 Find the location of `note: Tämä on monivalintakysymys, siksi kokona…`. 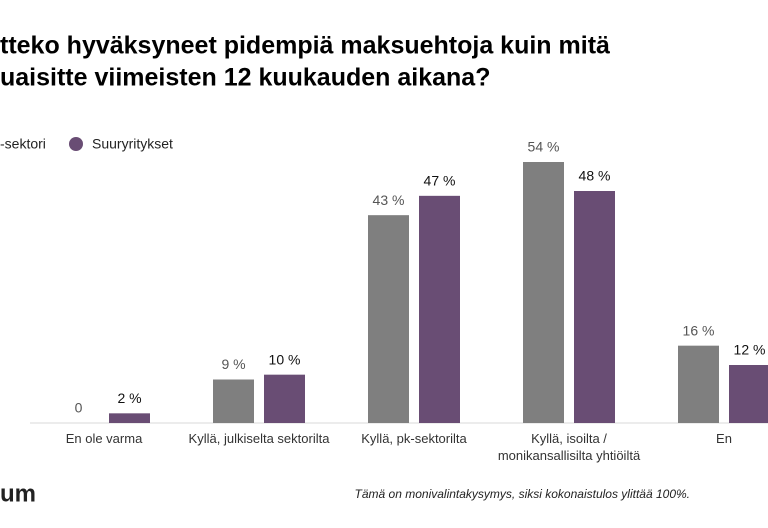

note: Tämä on monivalintakysymys, siksi kokona… is located at coordinates (522, 494).